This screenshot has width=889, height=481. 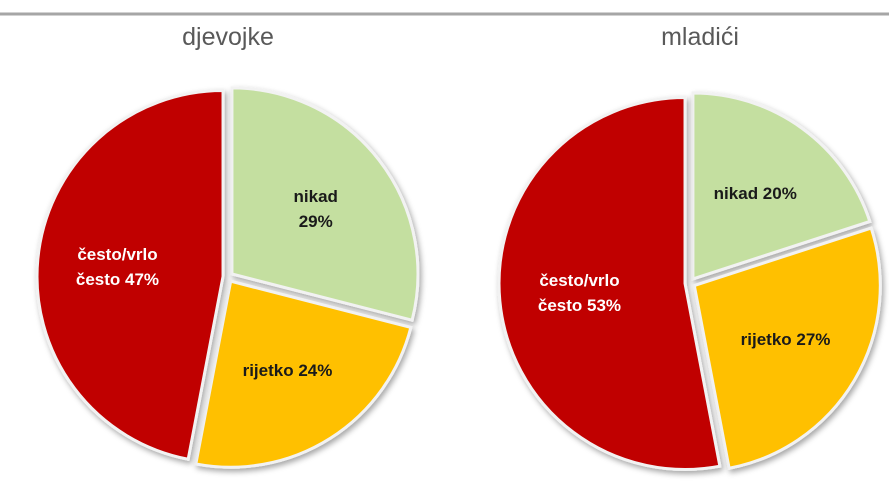 What do you see at coordinates (228, 37) in the screenshot?
I see `chart-title: djevojke` at bounding box center [228, 37].